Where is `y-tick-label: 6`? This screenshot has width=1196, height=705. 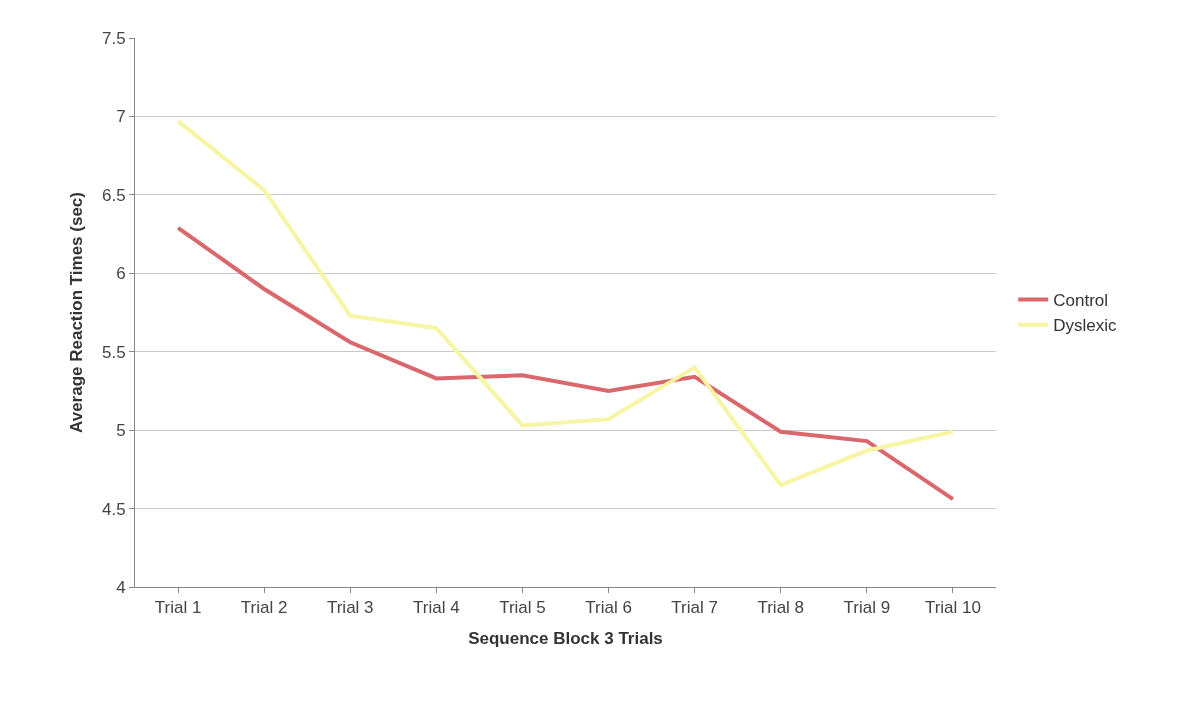
y-tick-label: 6 is located at coordinates (121, 274).